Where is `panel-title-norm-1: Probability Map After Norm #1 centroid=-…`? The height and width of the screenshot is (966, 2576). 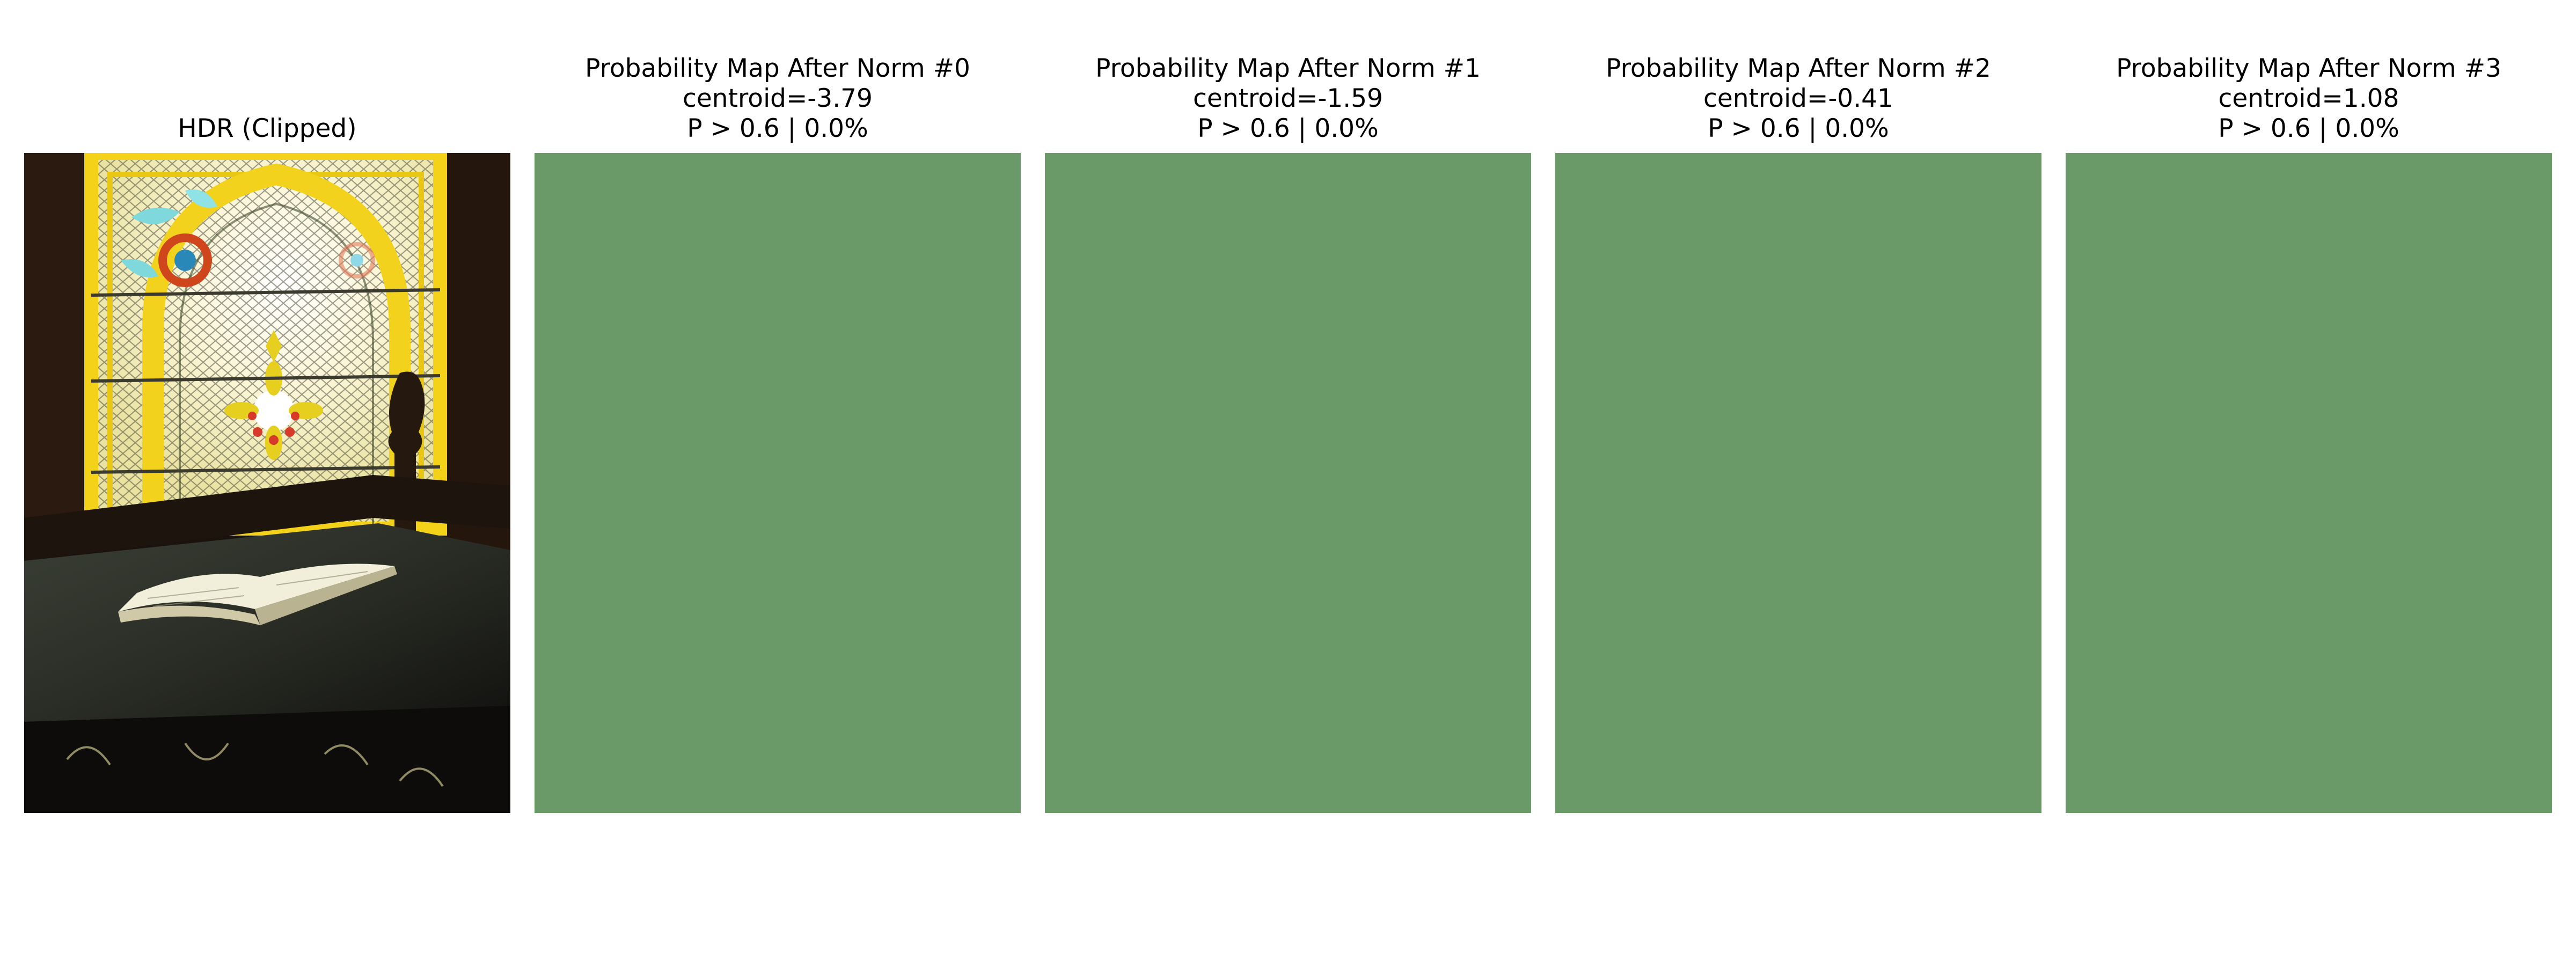
panel-title-norm-1: Probability Map After Norm #1 centroid=-… is located at coordinates (1288, 99).